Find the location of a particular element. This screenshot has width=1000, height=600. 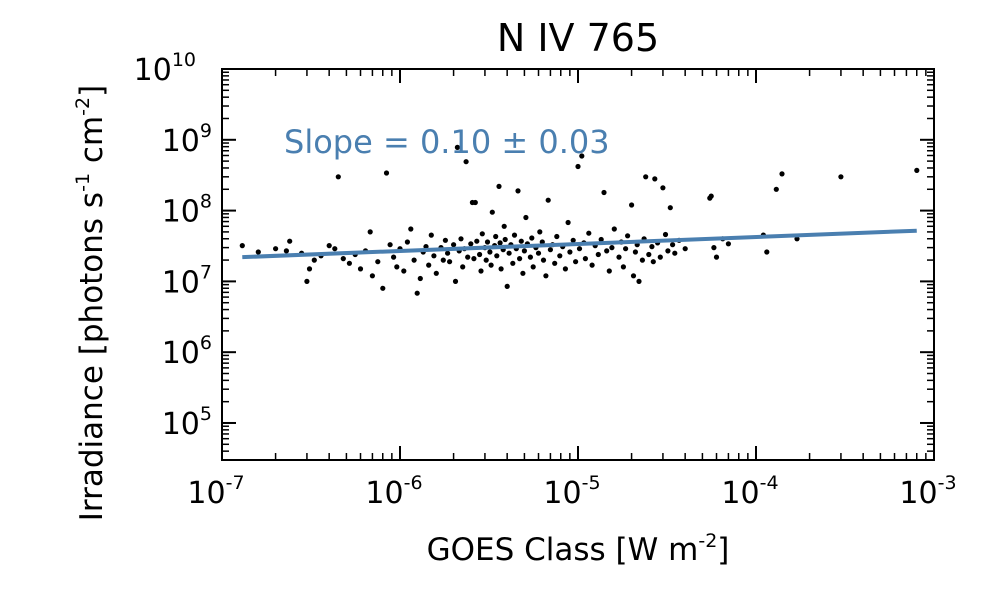

y-axis-label-main: Irradiance [photons s is located at coordinates (92, 356).